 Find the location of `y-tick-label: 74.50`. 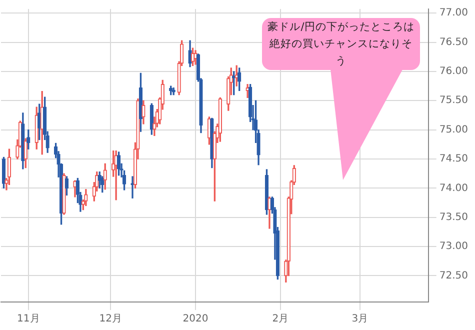

y-tick-label: 74.50 is located at coordinates (453, 159).